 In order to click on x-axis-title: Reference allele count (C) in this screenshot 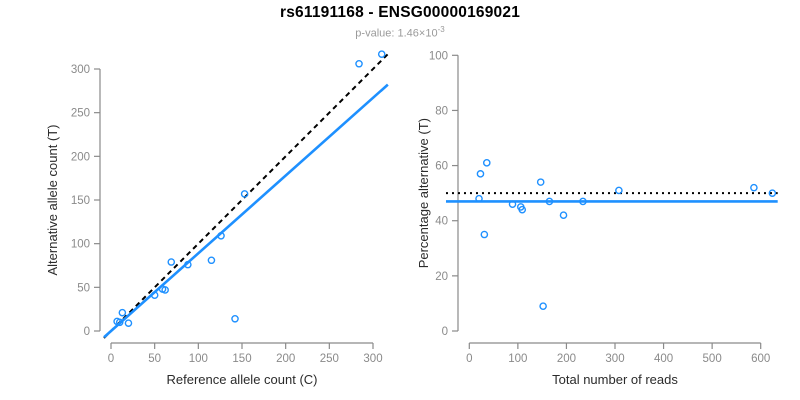, I will do `click(241, 379)`.